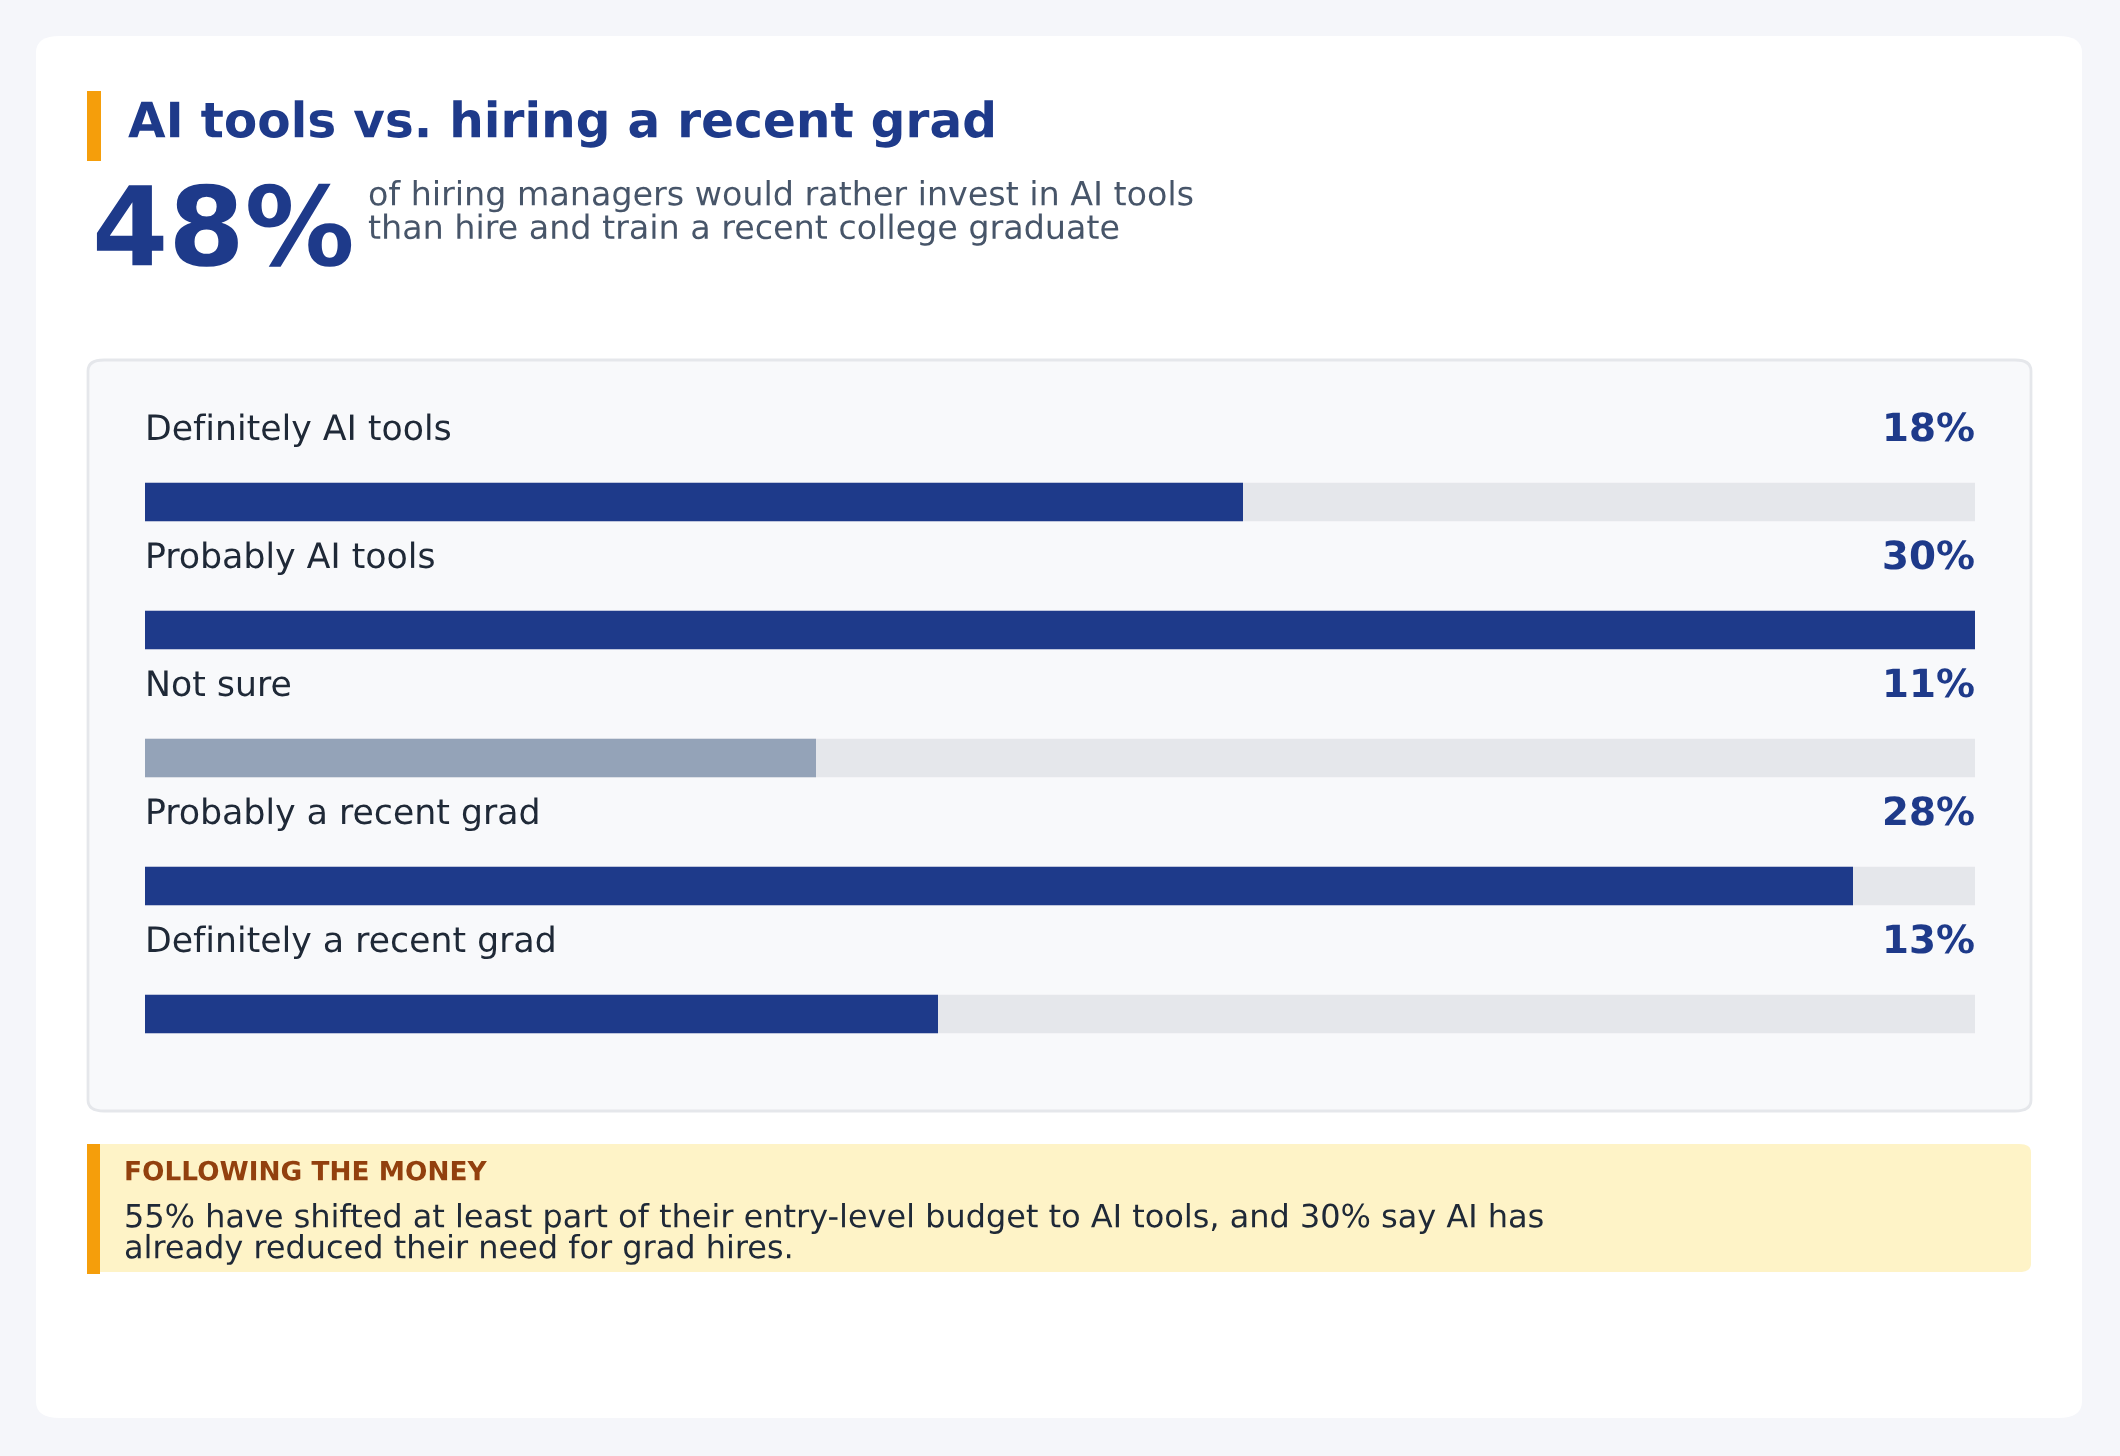 This screenshot has width=2120, height=1456. What do you see at coordinates (351, 942) in the screenshot?
I see `y-tick-label: Definitely a recent grad` at bounding box center [351, 942].